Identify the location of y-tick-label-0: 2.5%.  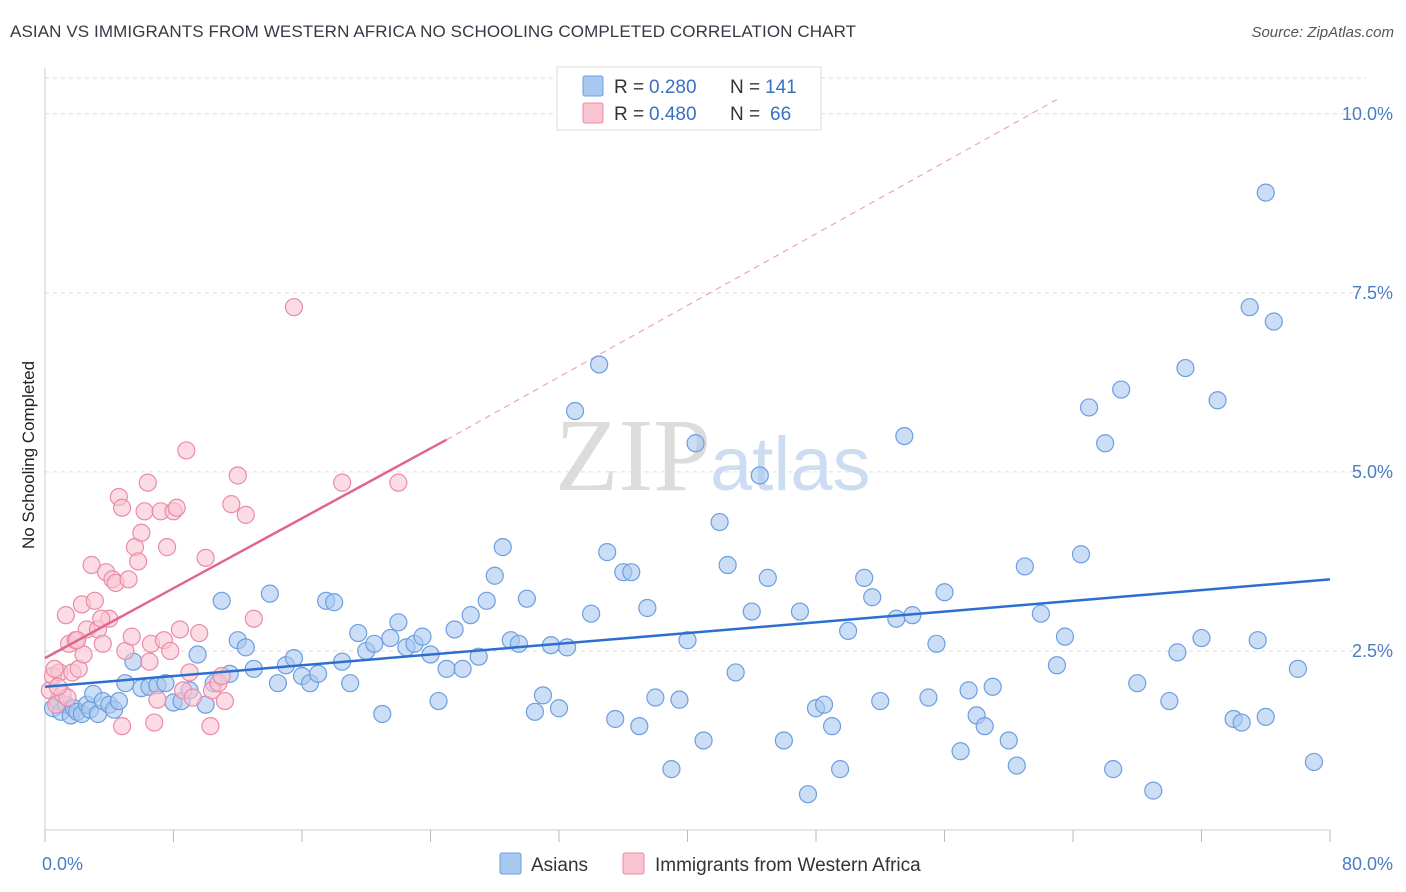
(1372, 651).